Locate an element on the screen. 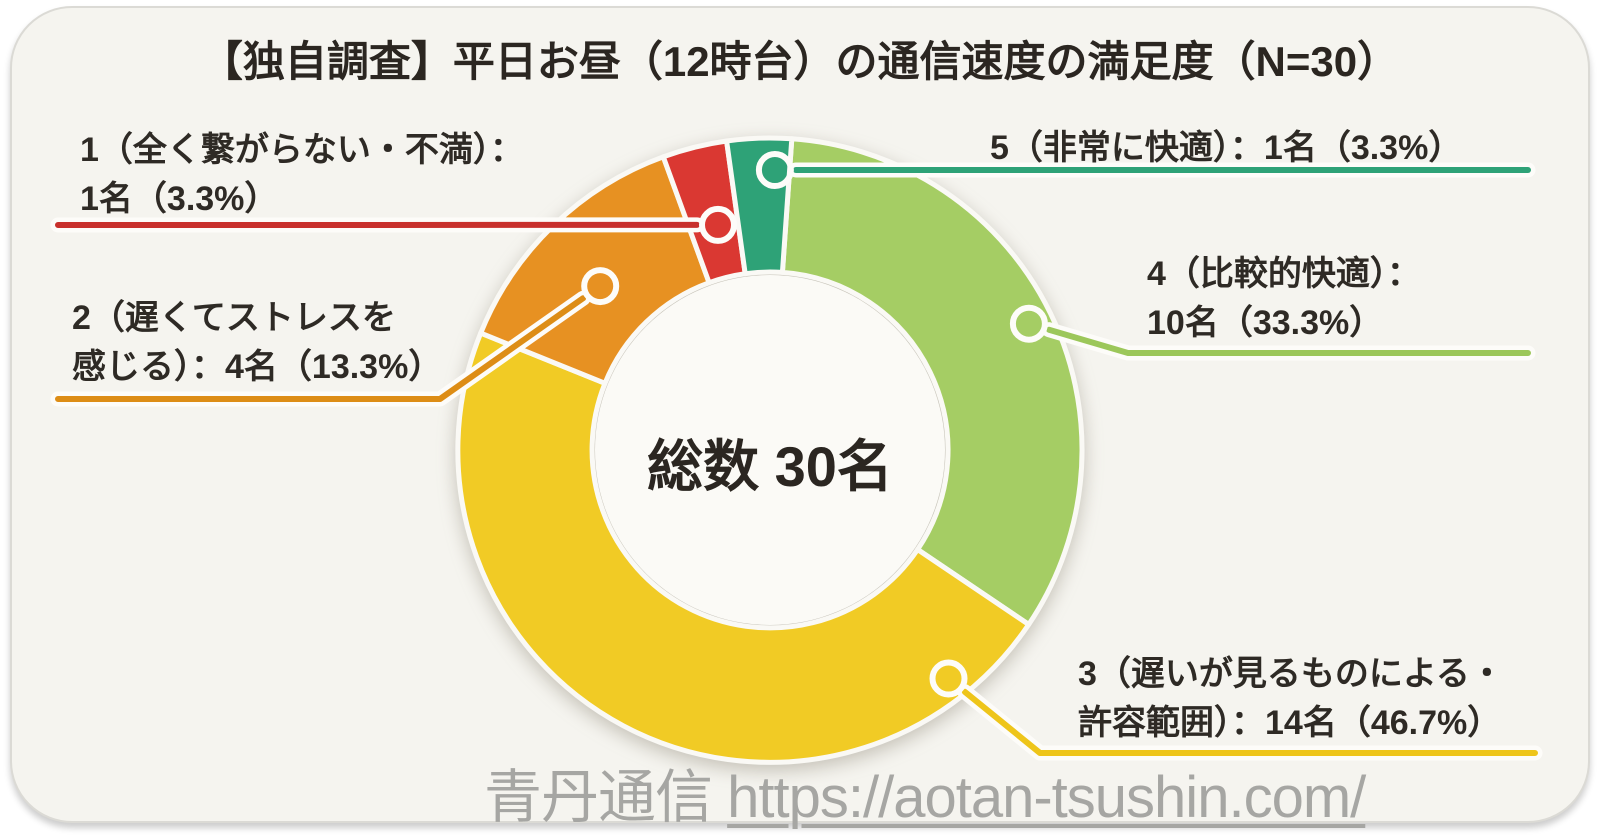 This screenshot has width=1600, height=837. callout-label-line: 1（全く繋がらない・不満）： is located at coordinates (302, 150).